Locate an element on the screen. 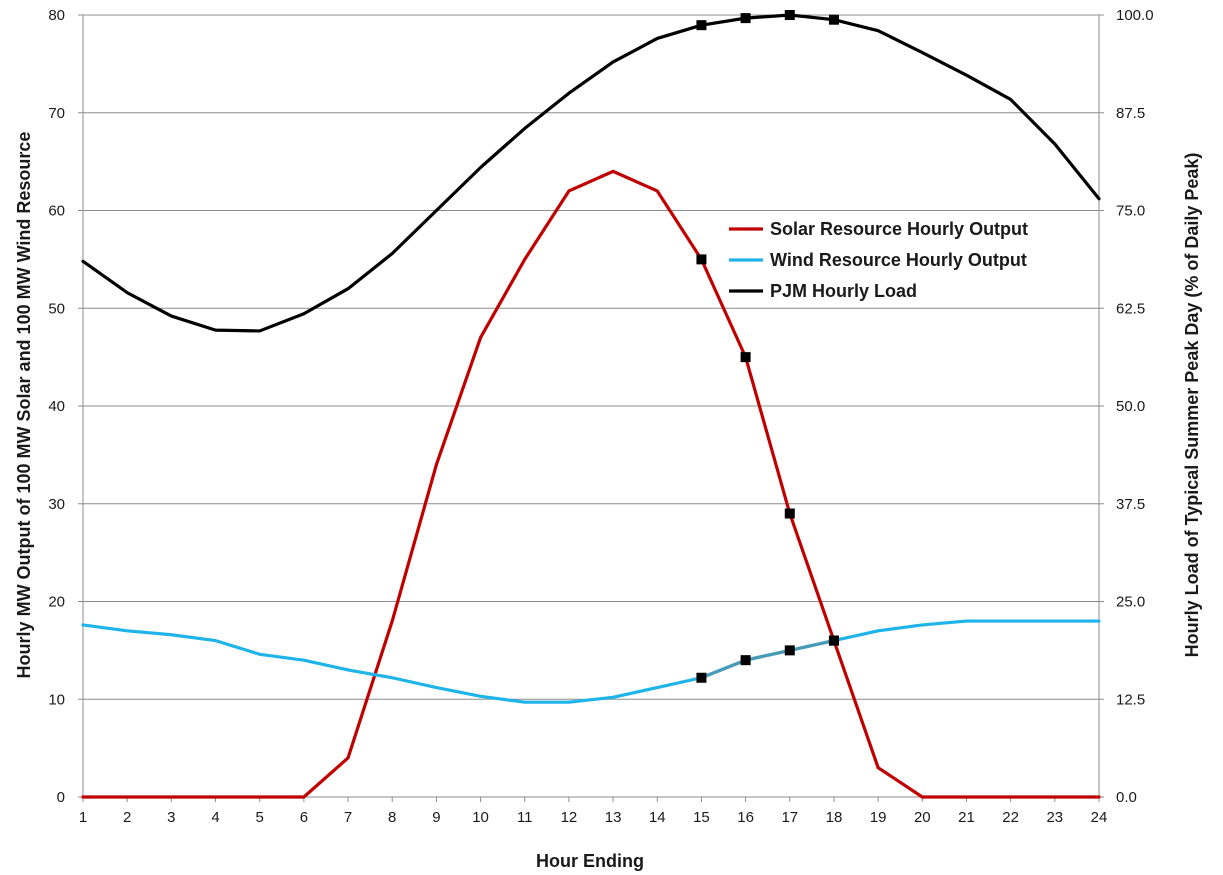 This screenshot has height=875, width=1223. x-axis-ticks: 1 2 3 4 5 6 7 8 9 10 11 12 13 14 15 16 17 18 19 20 21 22 23 24 is located at coordinates (593, 817).